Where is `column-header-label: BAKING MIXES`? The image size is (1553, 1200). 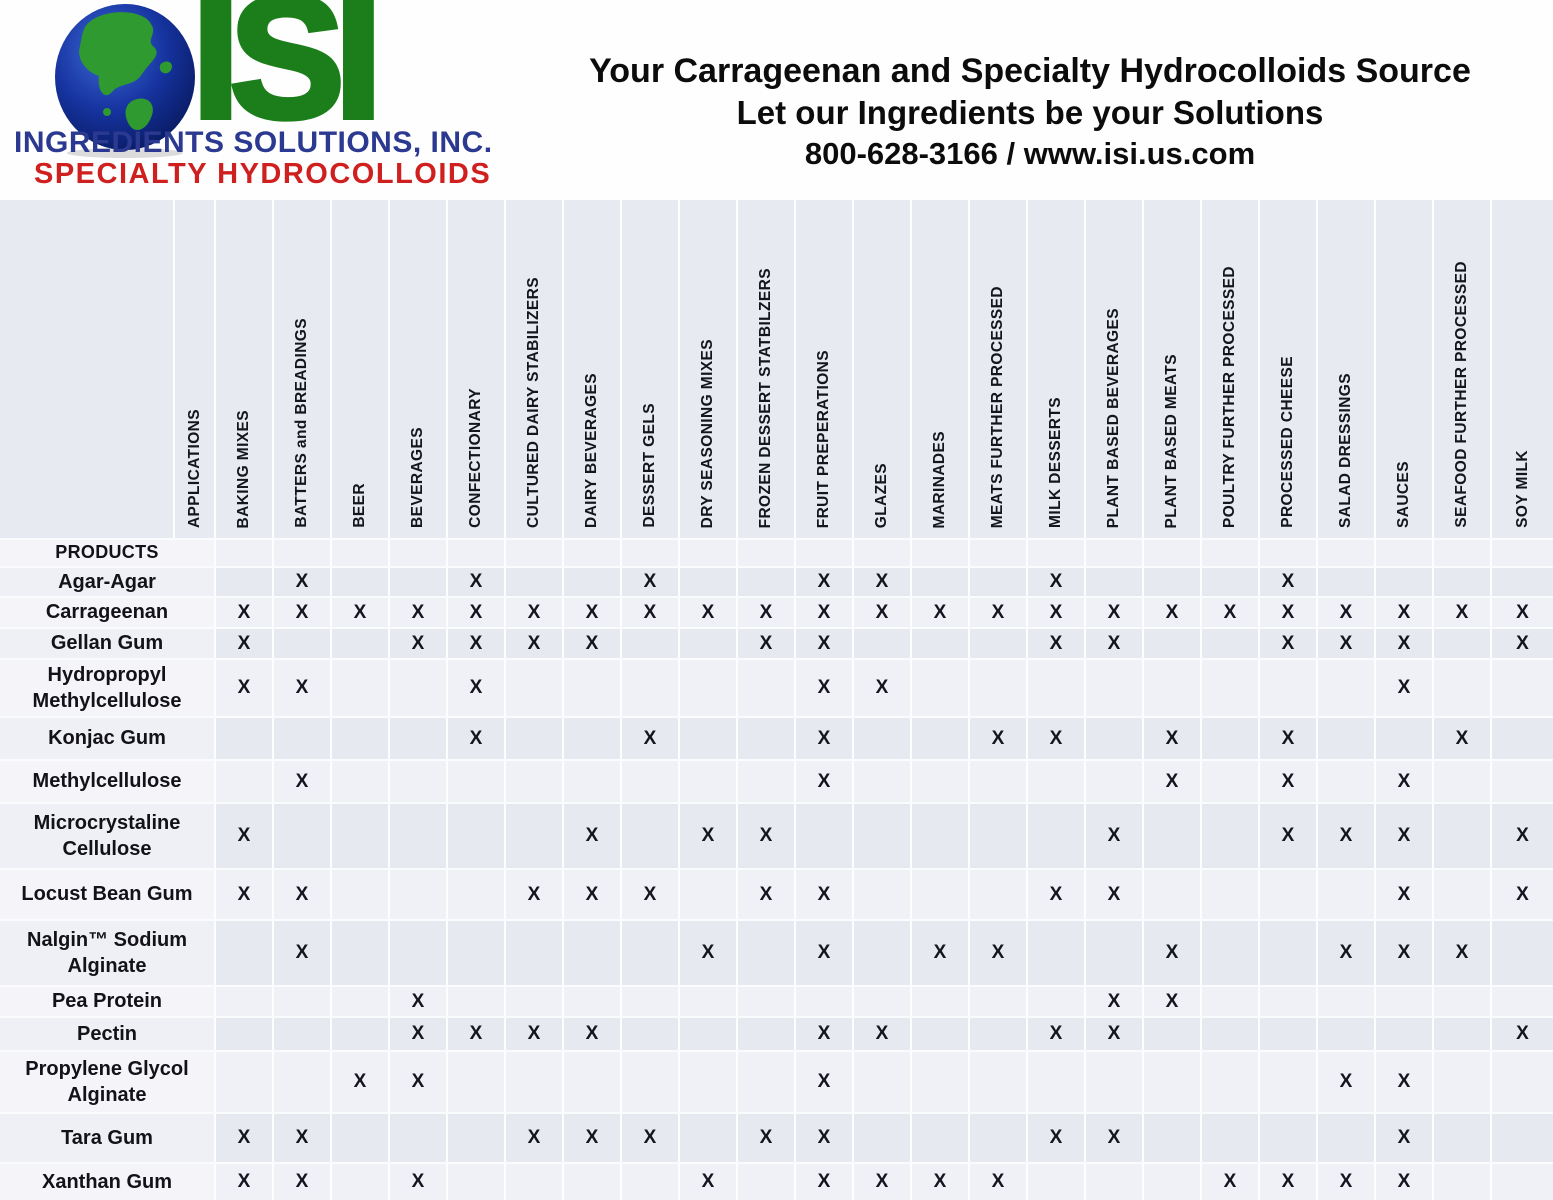
column-header-label: BAKING MIXES is located at coordinates (243, 468).